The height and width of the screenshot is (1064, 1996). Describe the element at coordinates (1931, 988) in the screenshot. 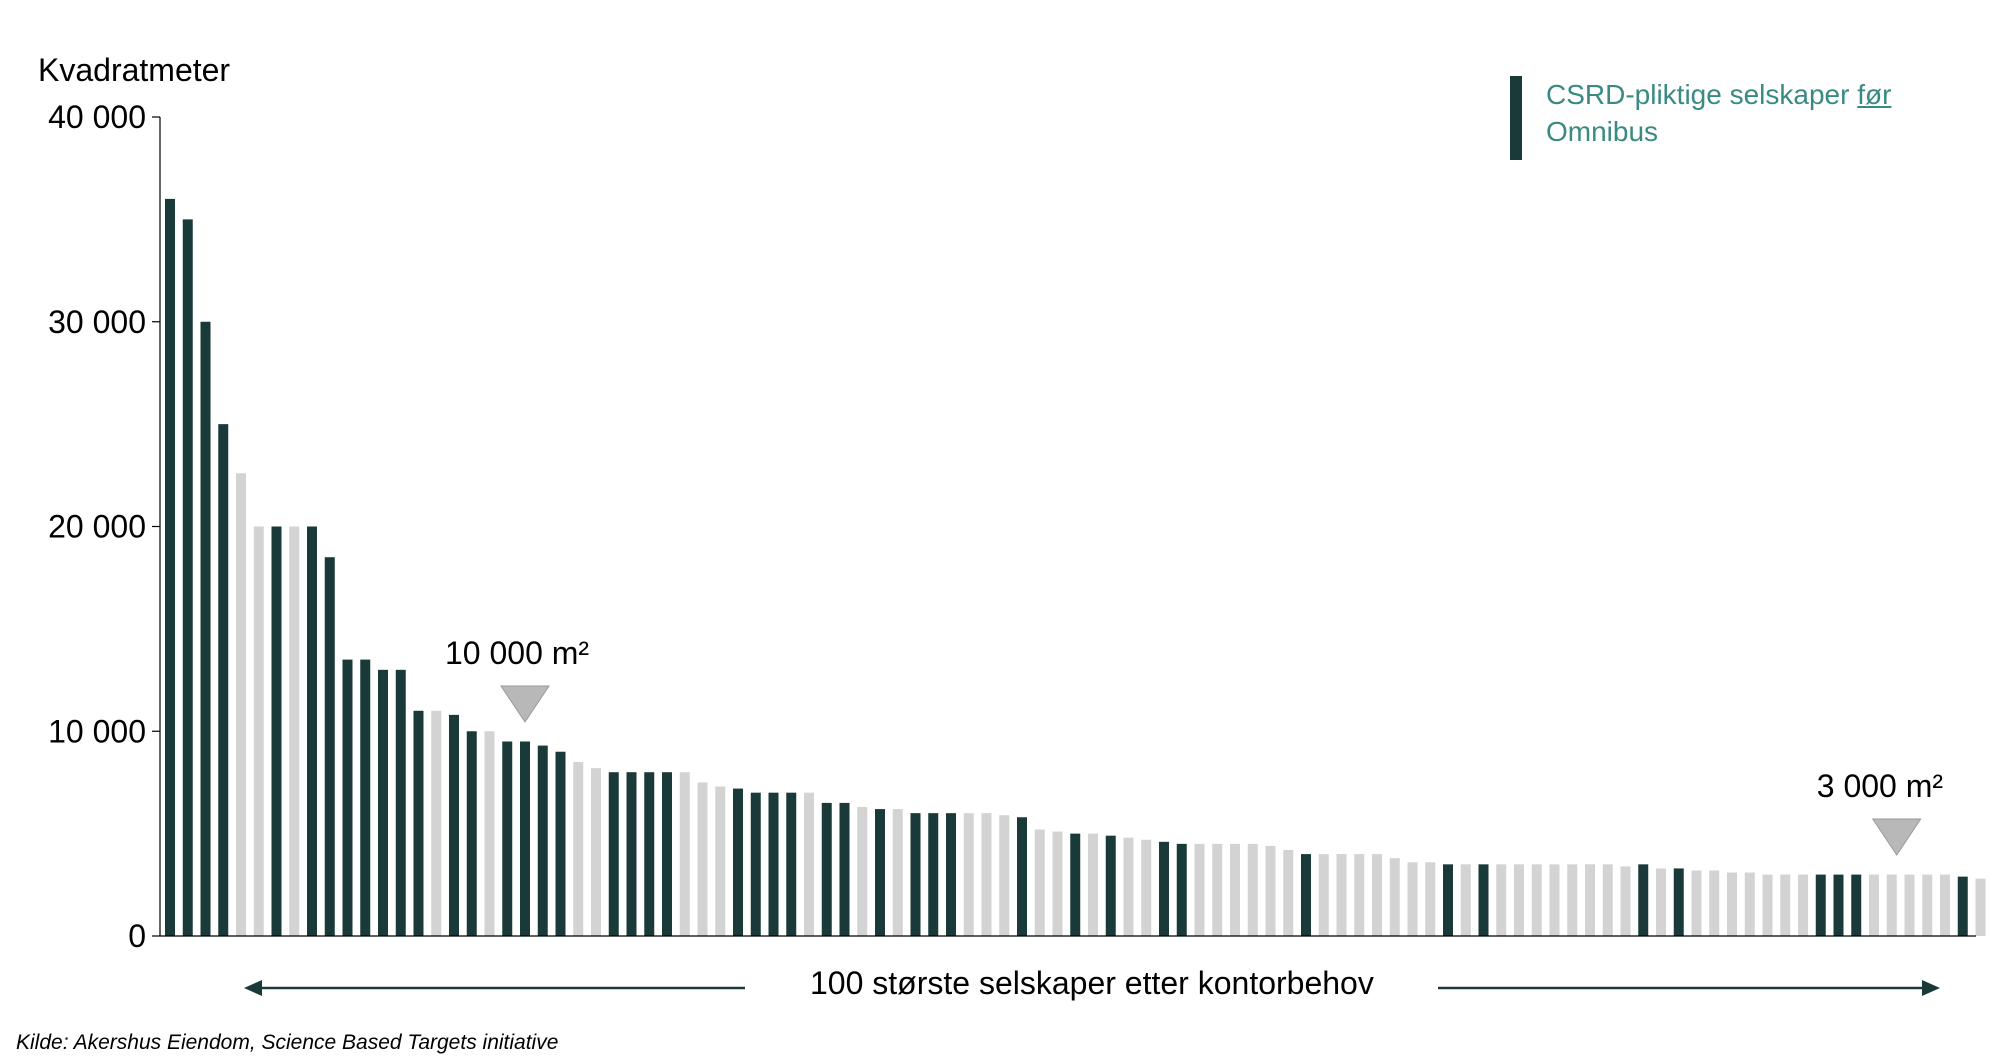

I see `right-arrow-head` at that location.